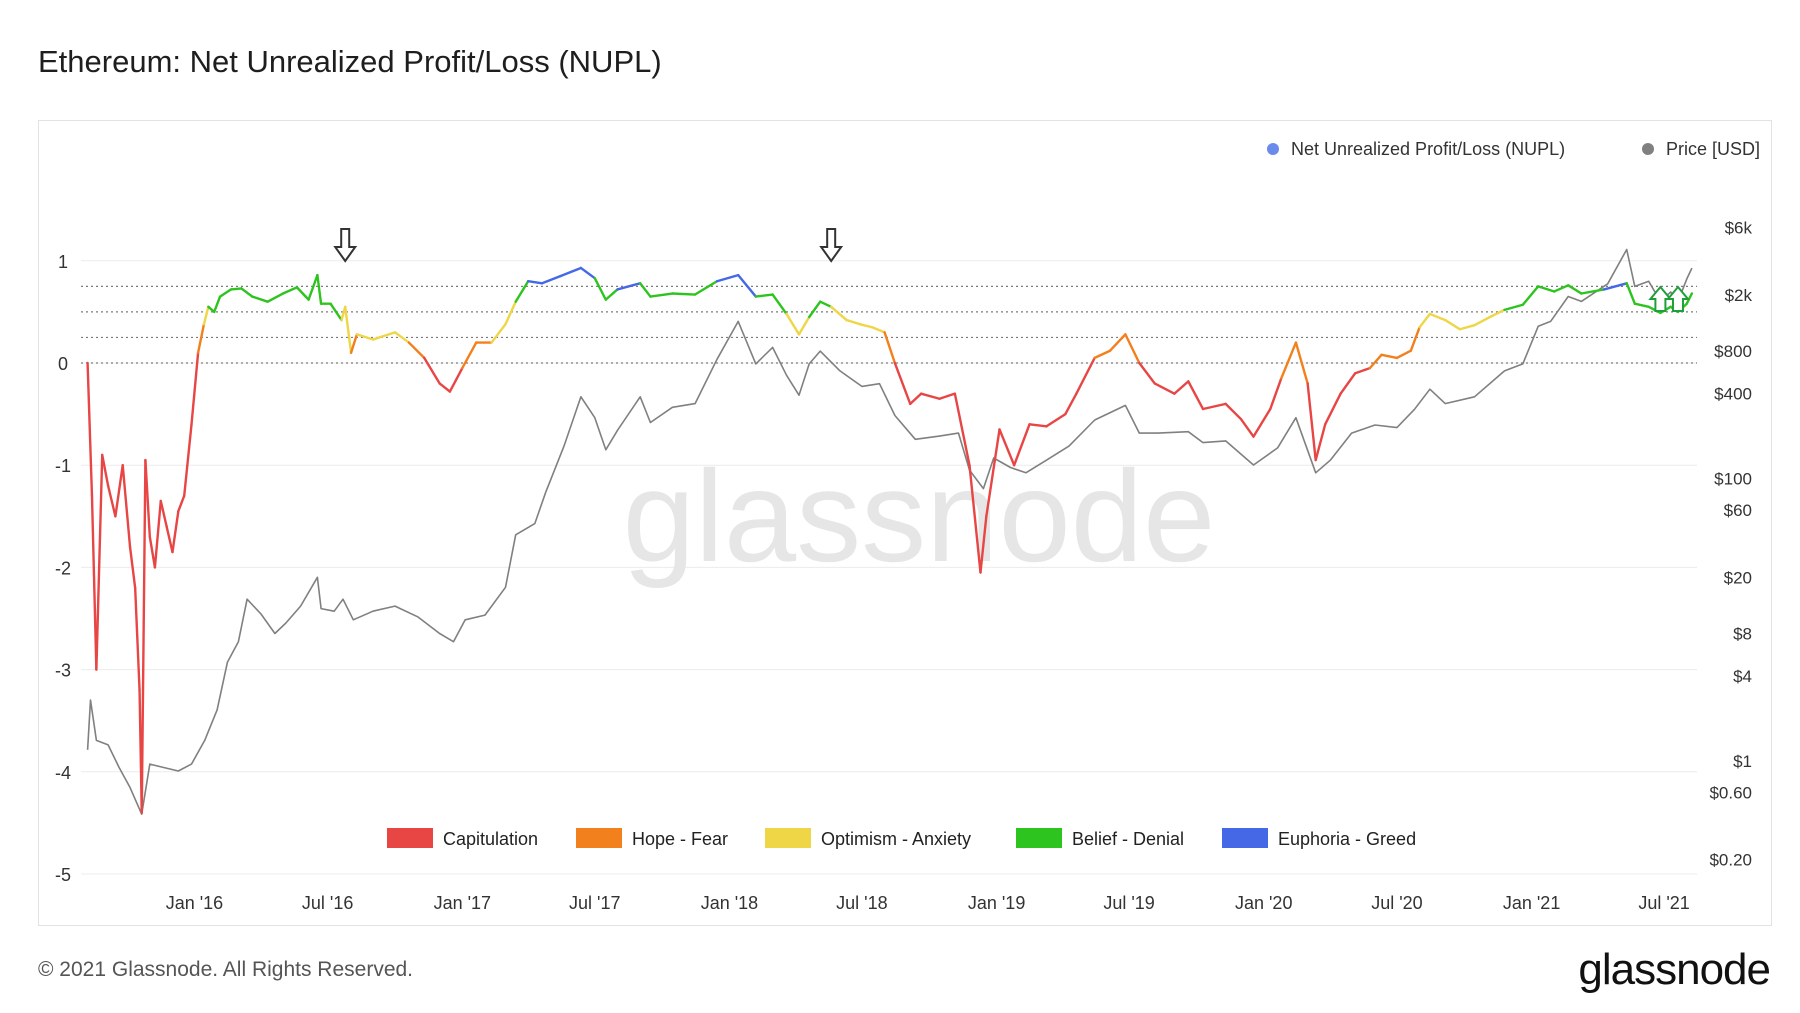  I want to click on left-tick-label: -2, so click(63, 568).